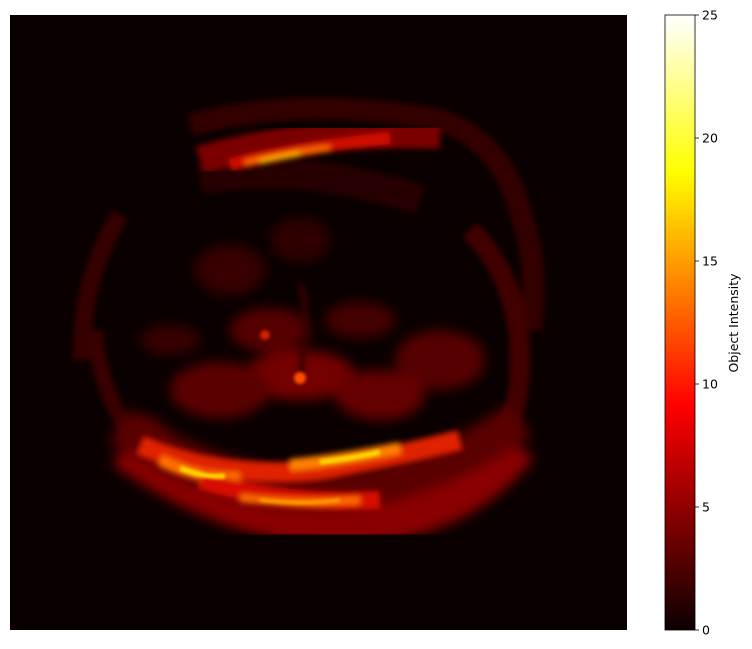 This screenshot has height=649, width=752. I want to click on colorbar-tick-label: 20, so click(710, 138).